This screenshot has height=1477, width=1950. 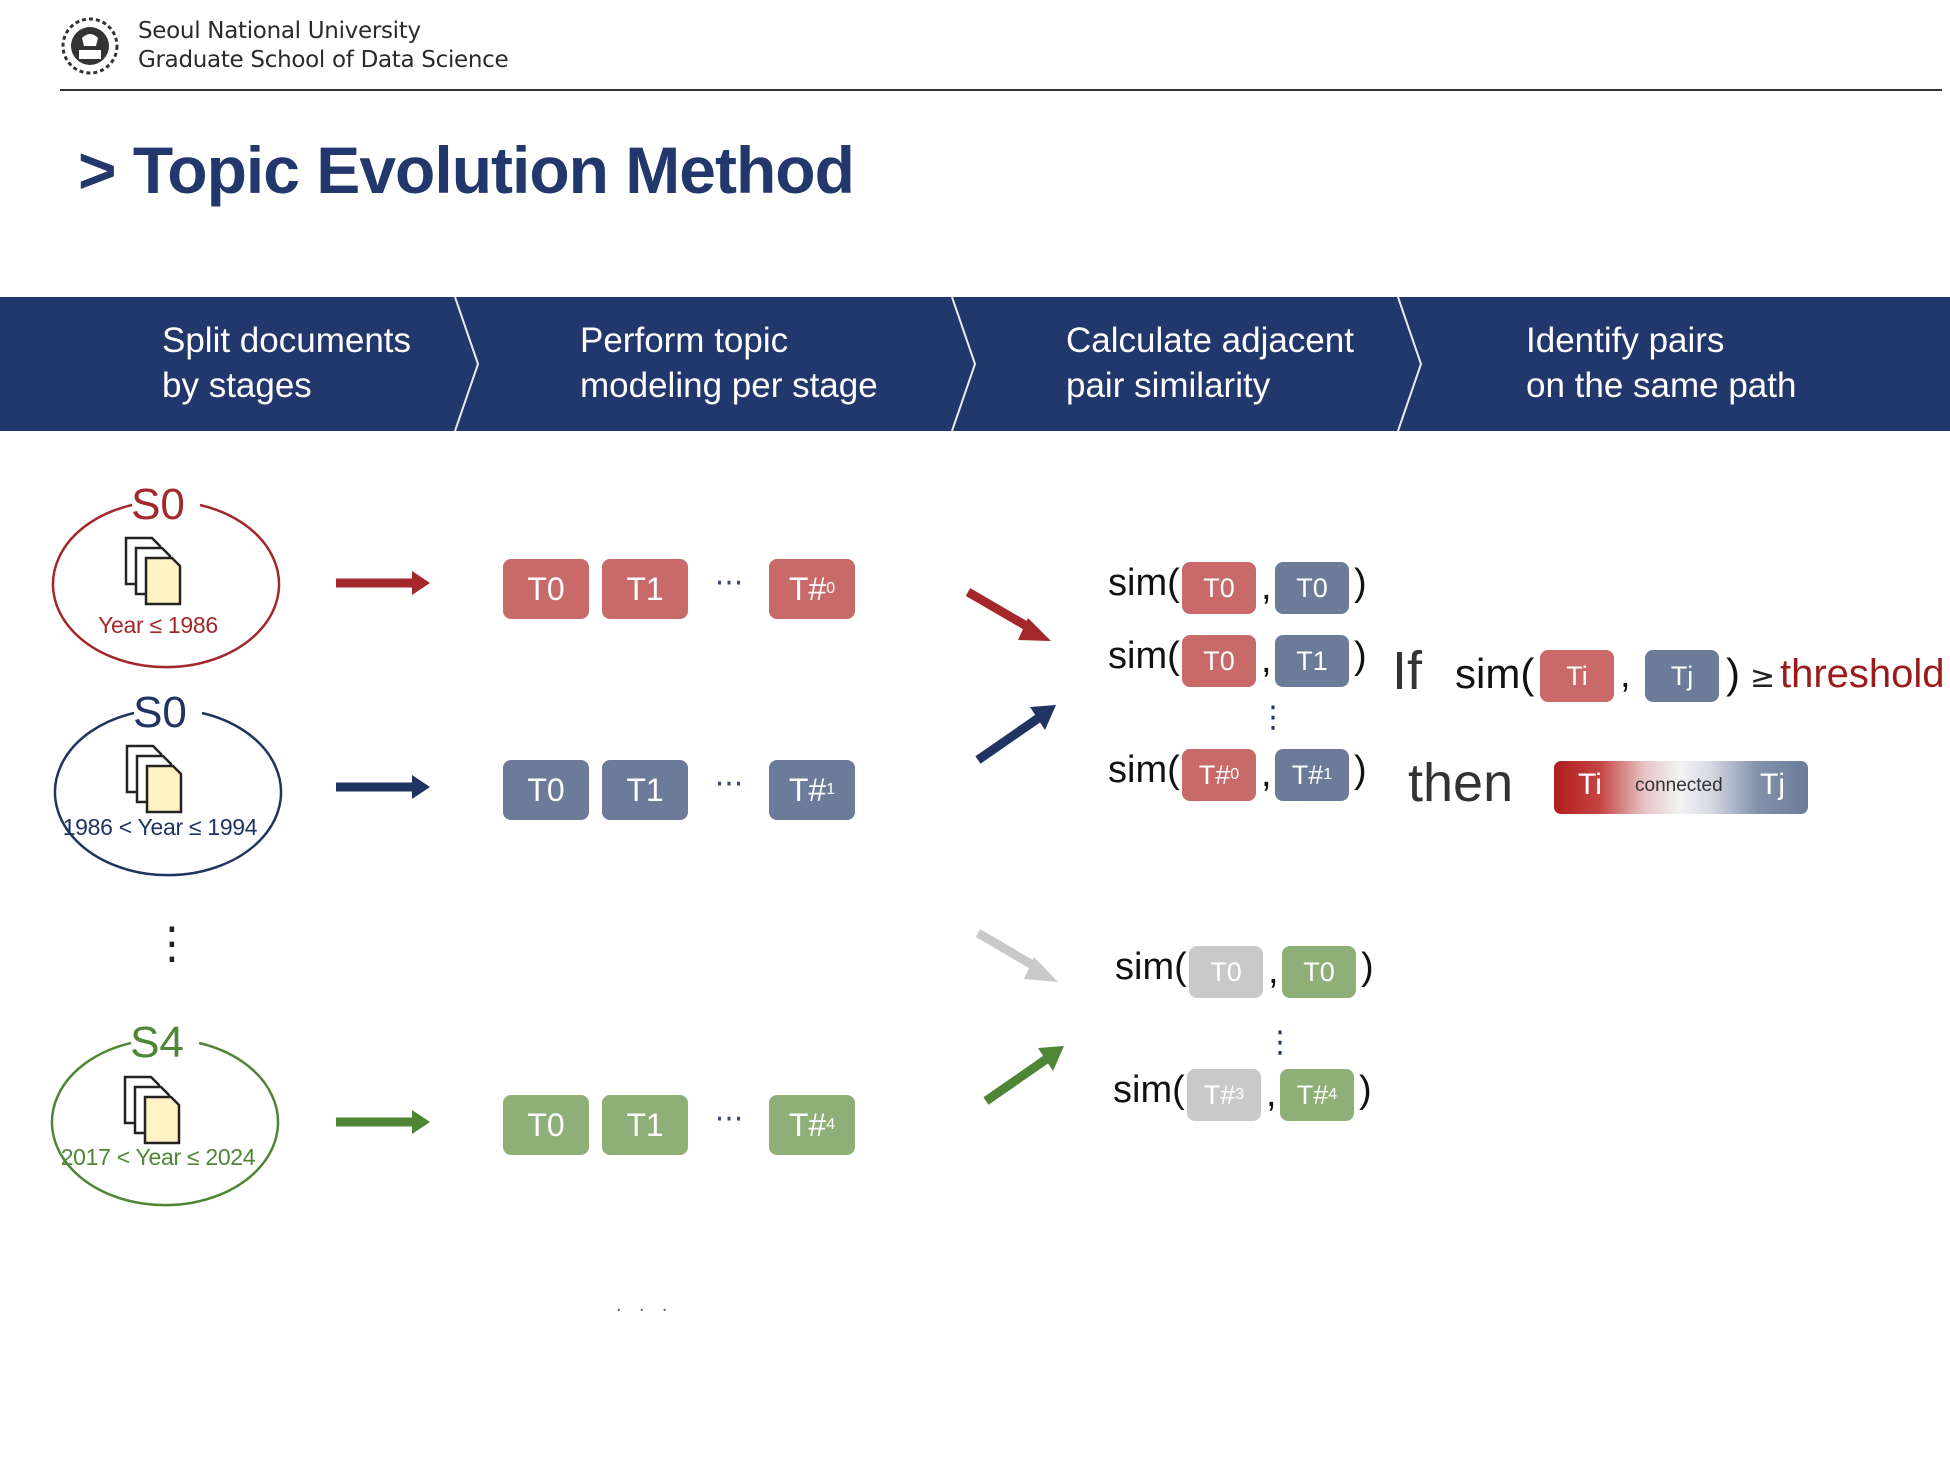 I want to click on step-pair-similarity: Calculate adjacent pair similarity, so click(x=1210, y=363).